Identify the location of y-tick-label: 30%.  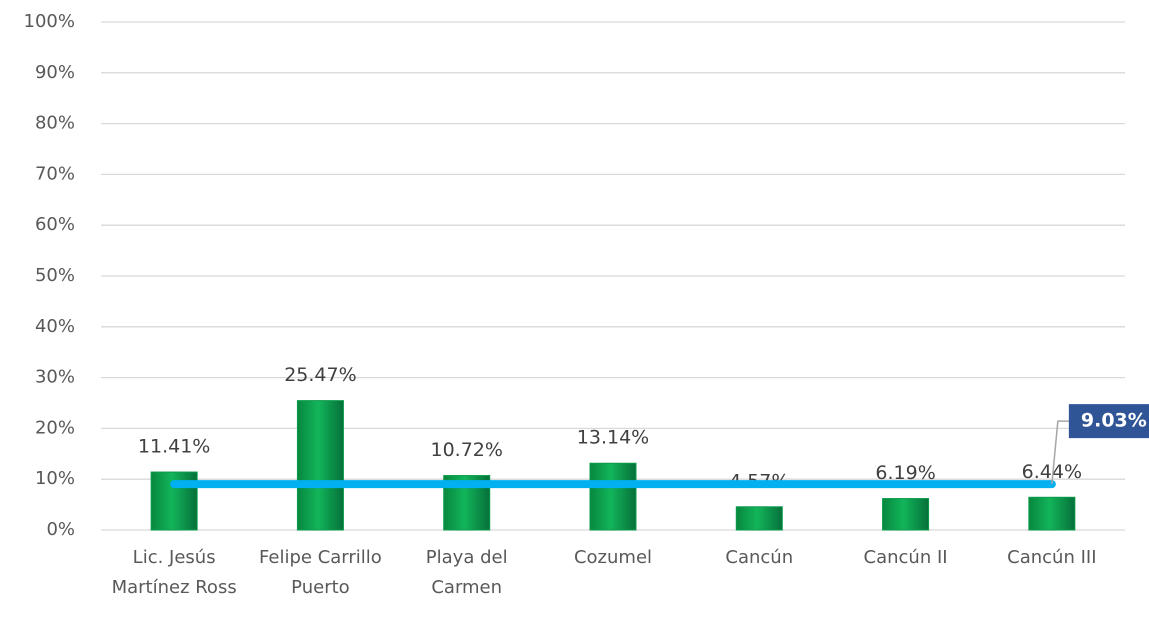
(55, 377).